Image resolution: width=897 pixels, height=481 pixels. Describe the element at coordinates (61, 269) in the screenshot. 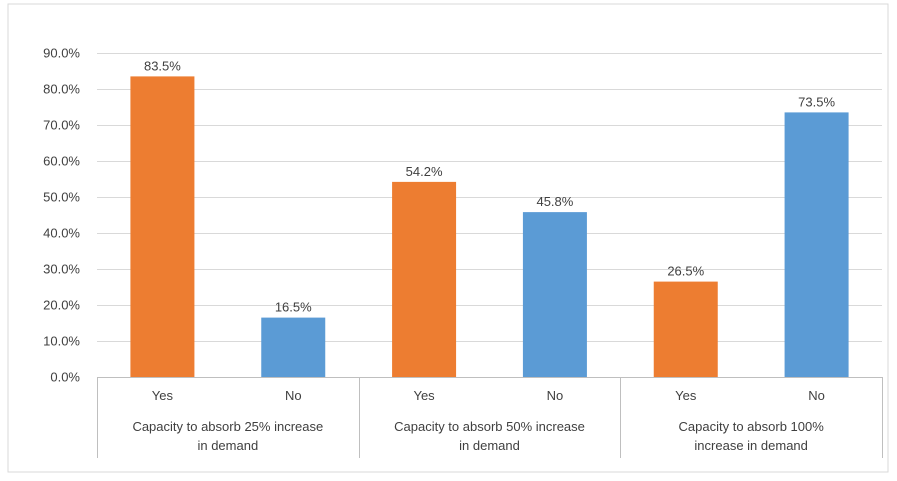

I see `y-tick-label: 30.0%` at that location.